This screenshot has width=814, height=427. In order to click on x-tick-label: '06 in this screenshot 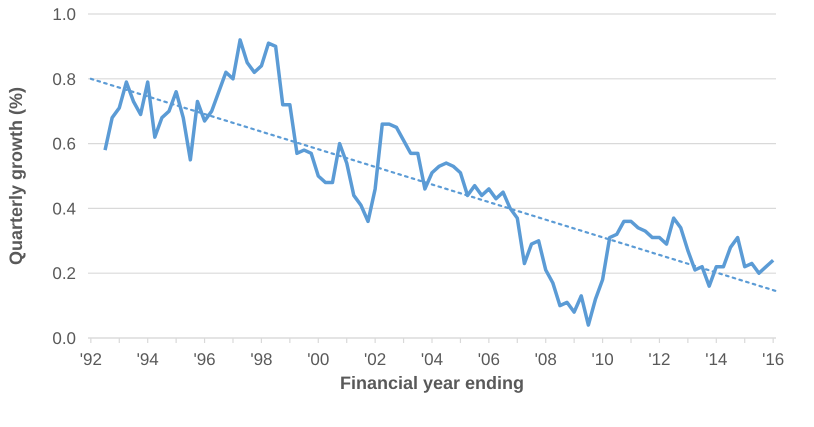, I will do `click(489, 359)`.